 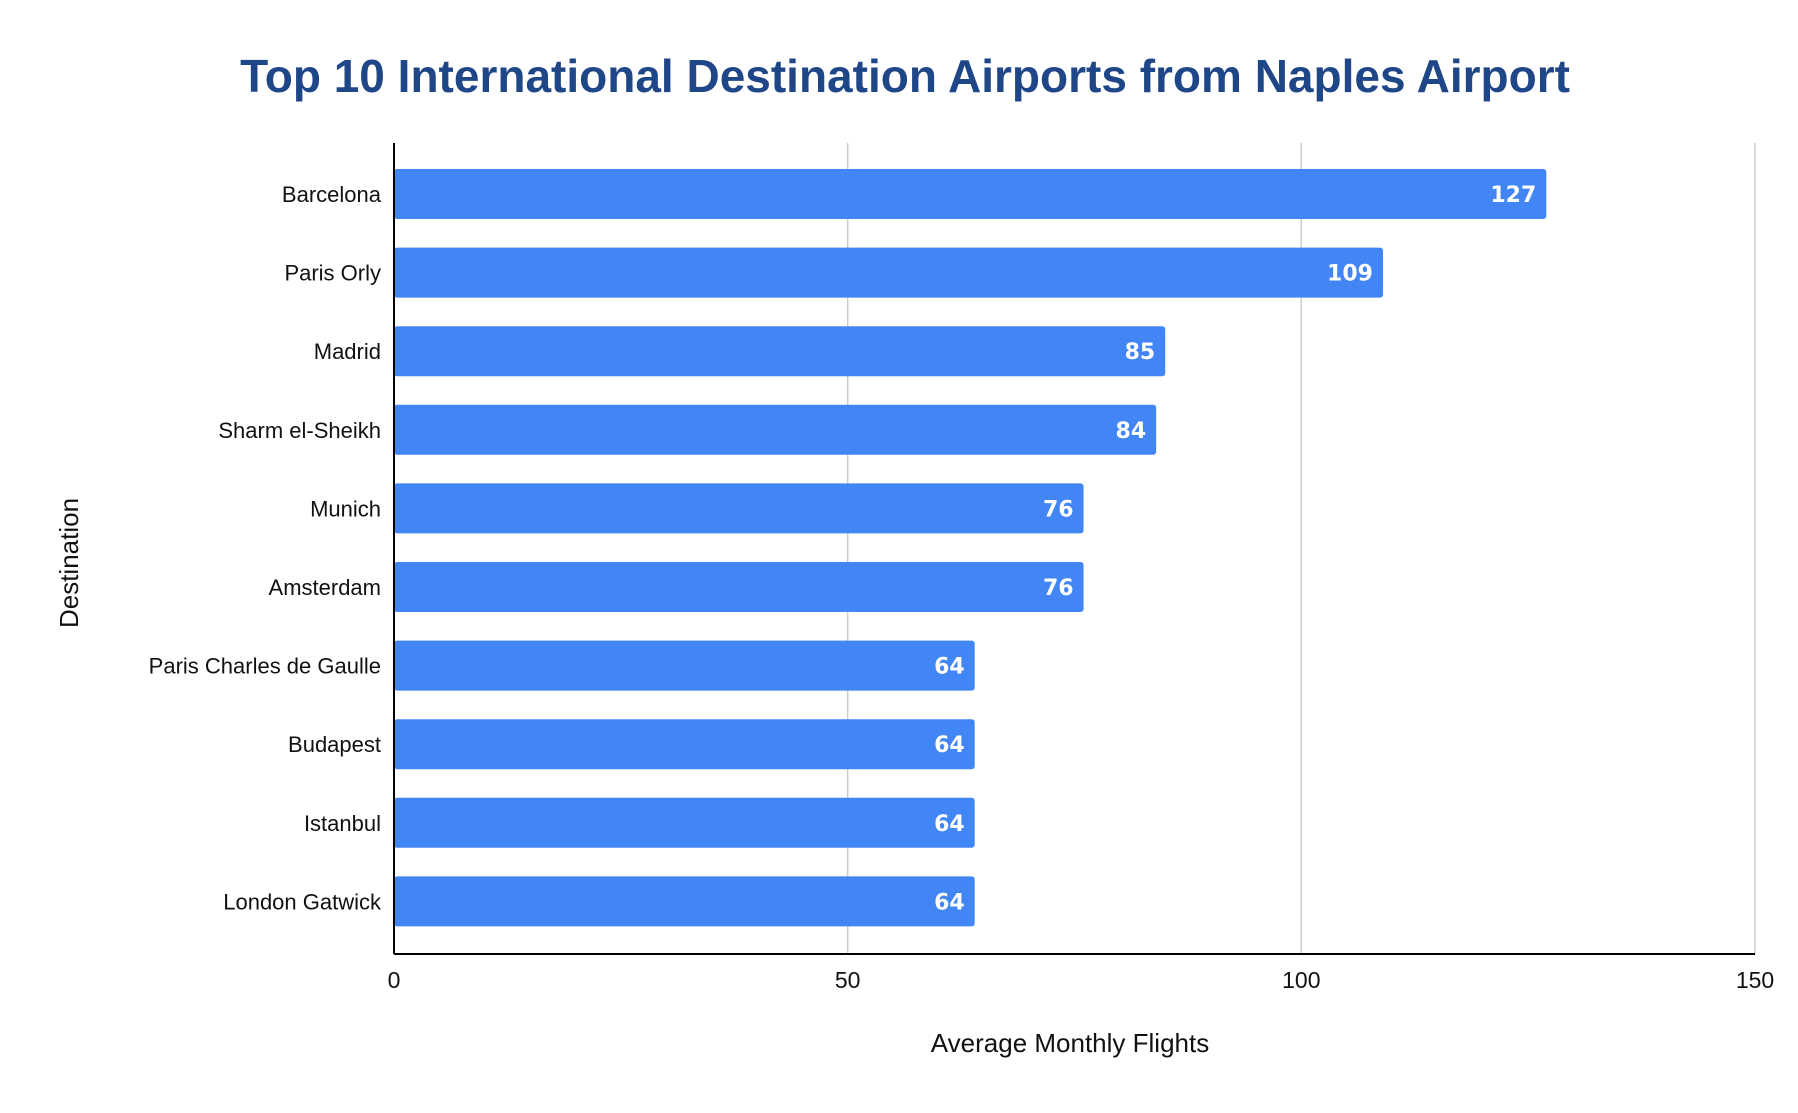 I want to click on category-label: Sharm el-Sheikh, so click(x=299, y=430).